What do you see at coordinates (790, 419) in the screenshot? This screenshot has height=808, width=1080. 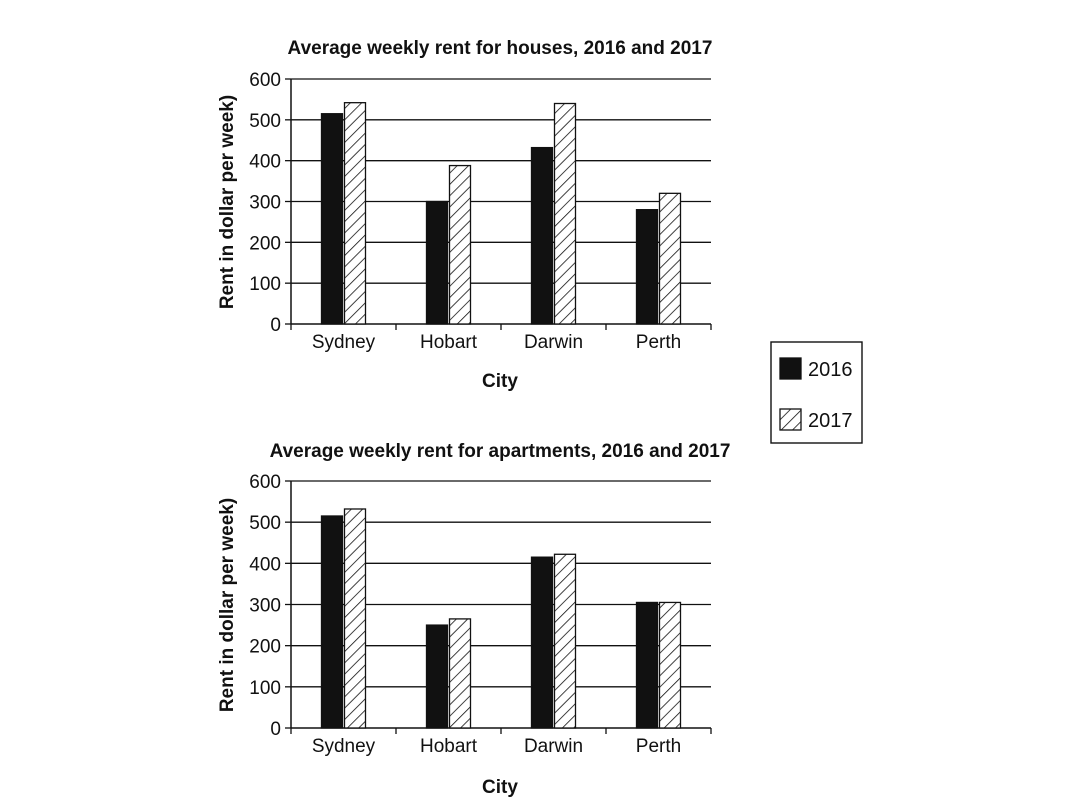 I see `legend-swatch-2017` at bounding box center [790, 419].